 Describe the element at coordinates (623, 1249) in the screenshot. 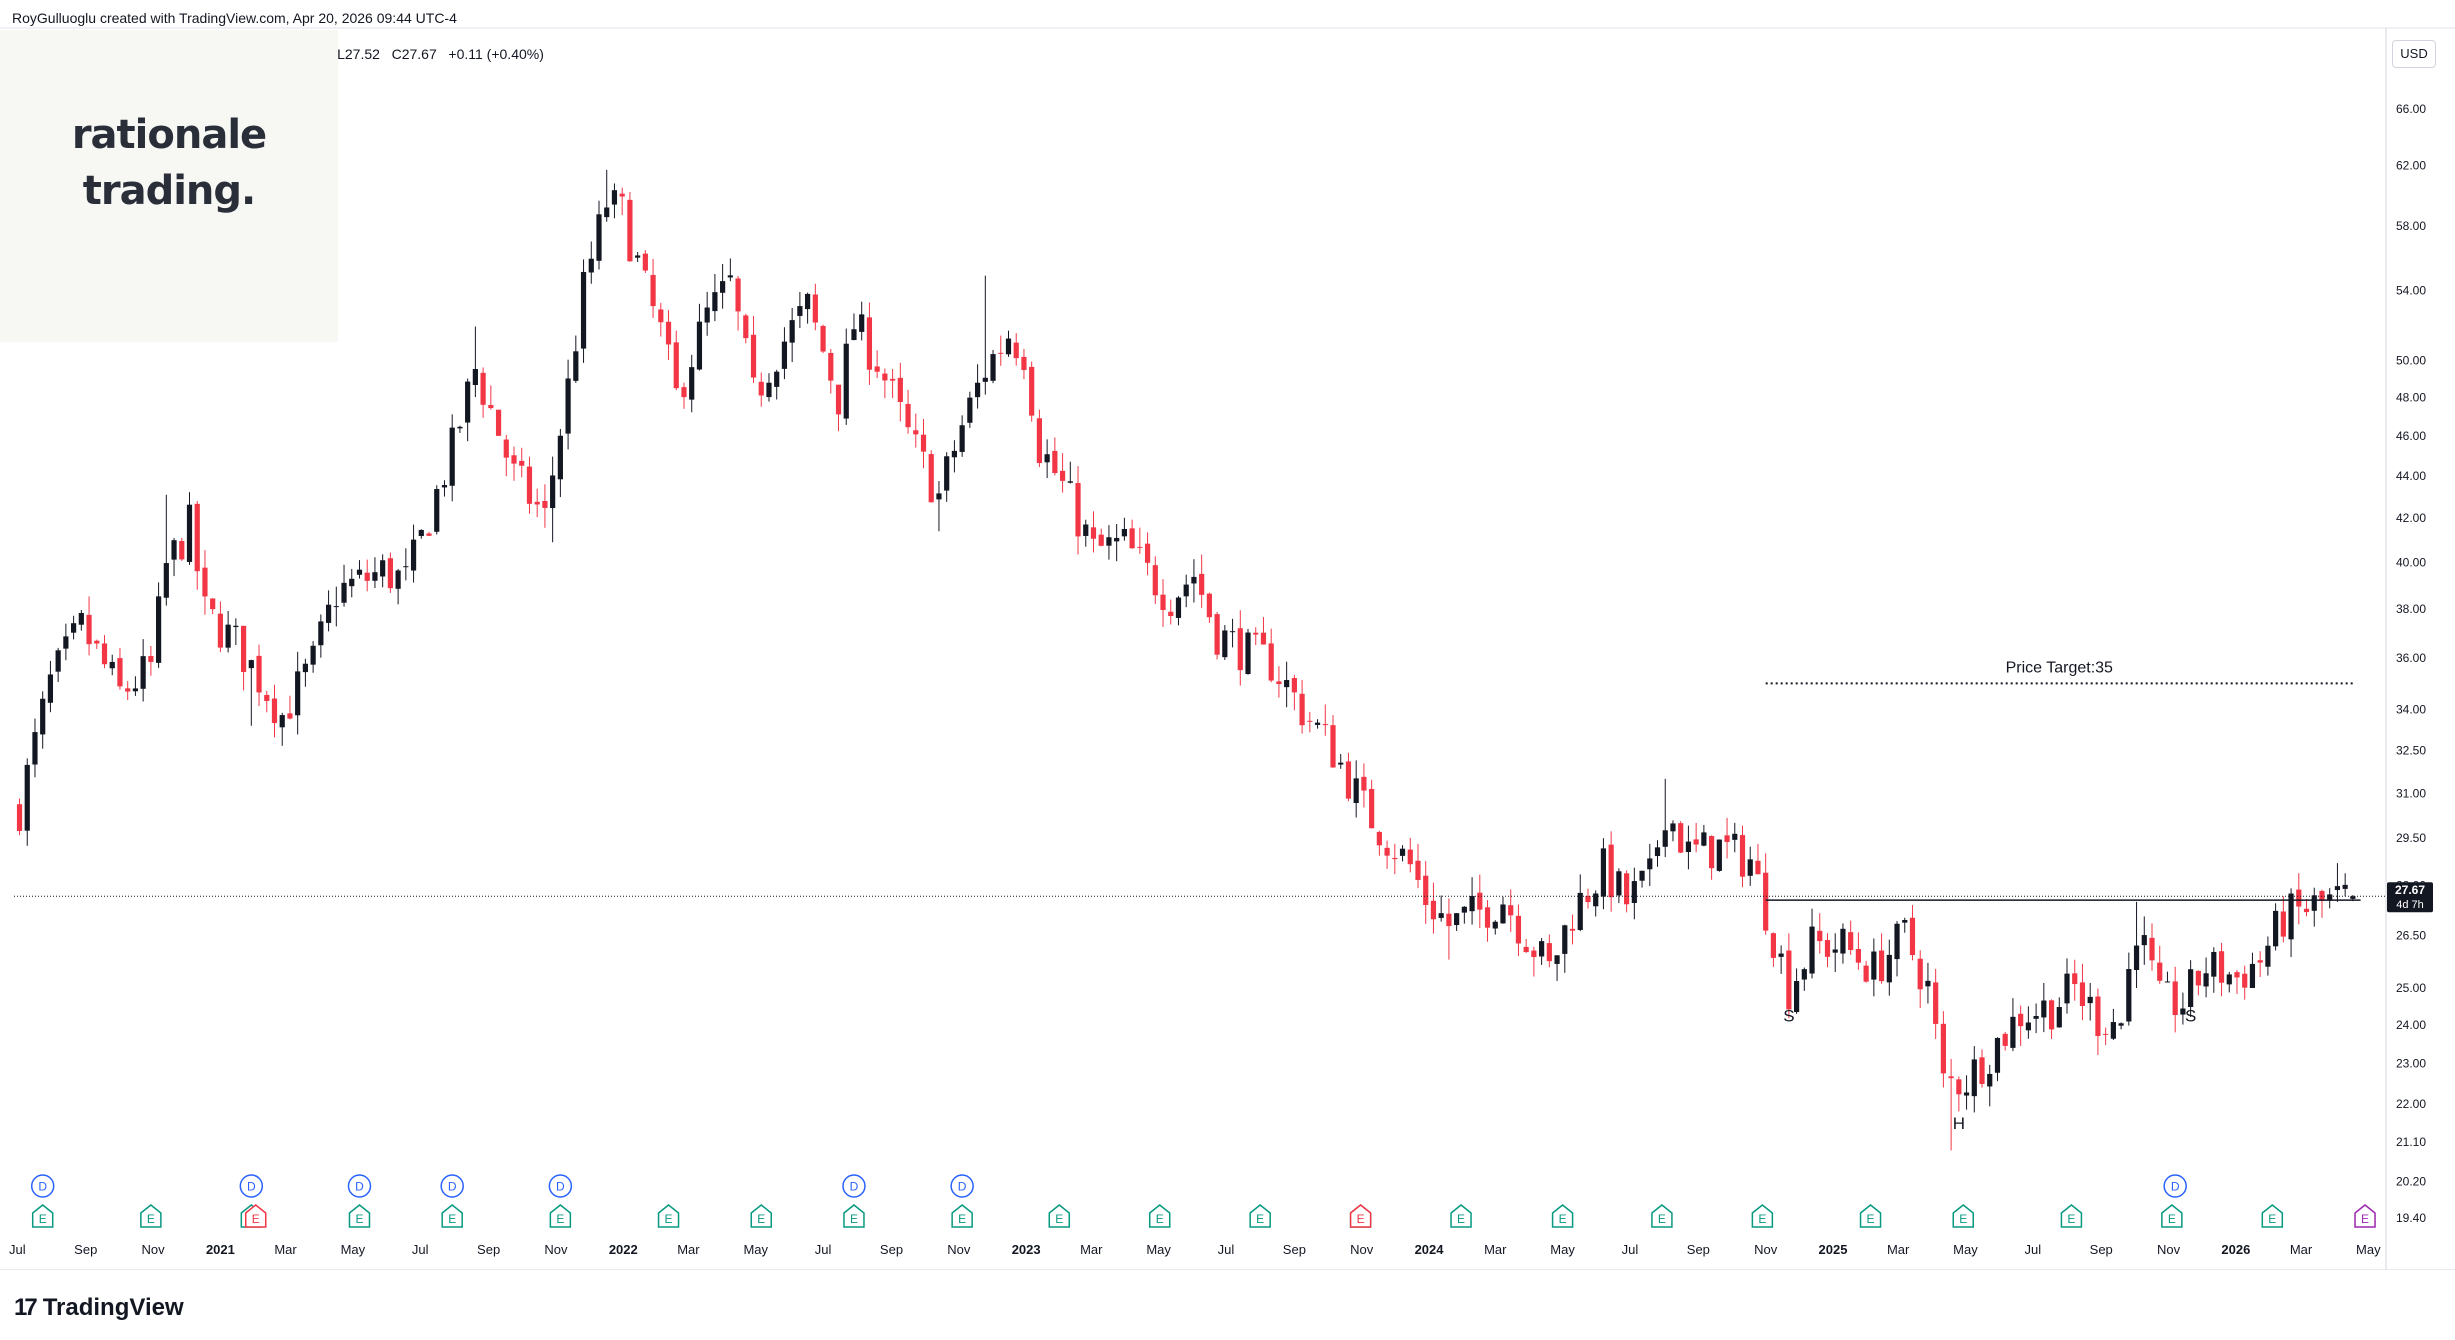

I see `x-tick-label: 2022` at that location.